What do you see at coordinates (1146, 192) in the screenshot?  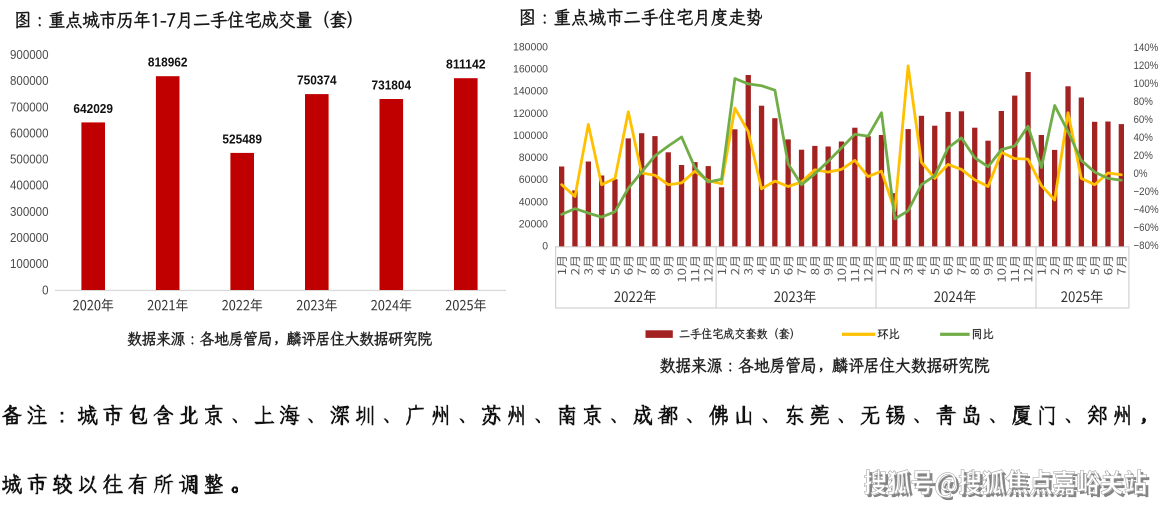 I see `svg-text: −20%` at bounding box center [1146, 192].